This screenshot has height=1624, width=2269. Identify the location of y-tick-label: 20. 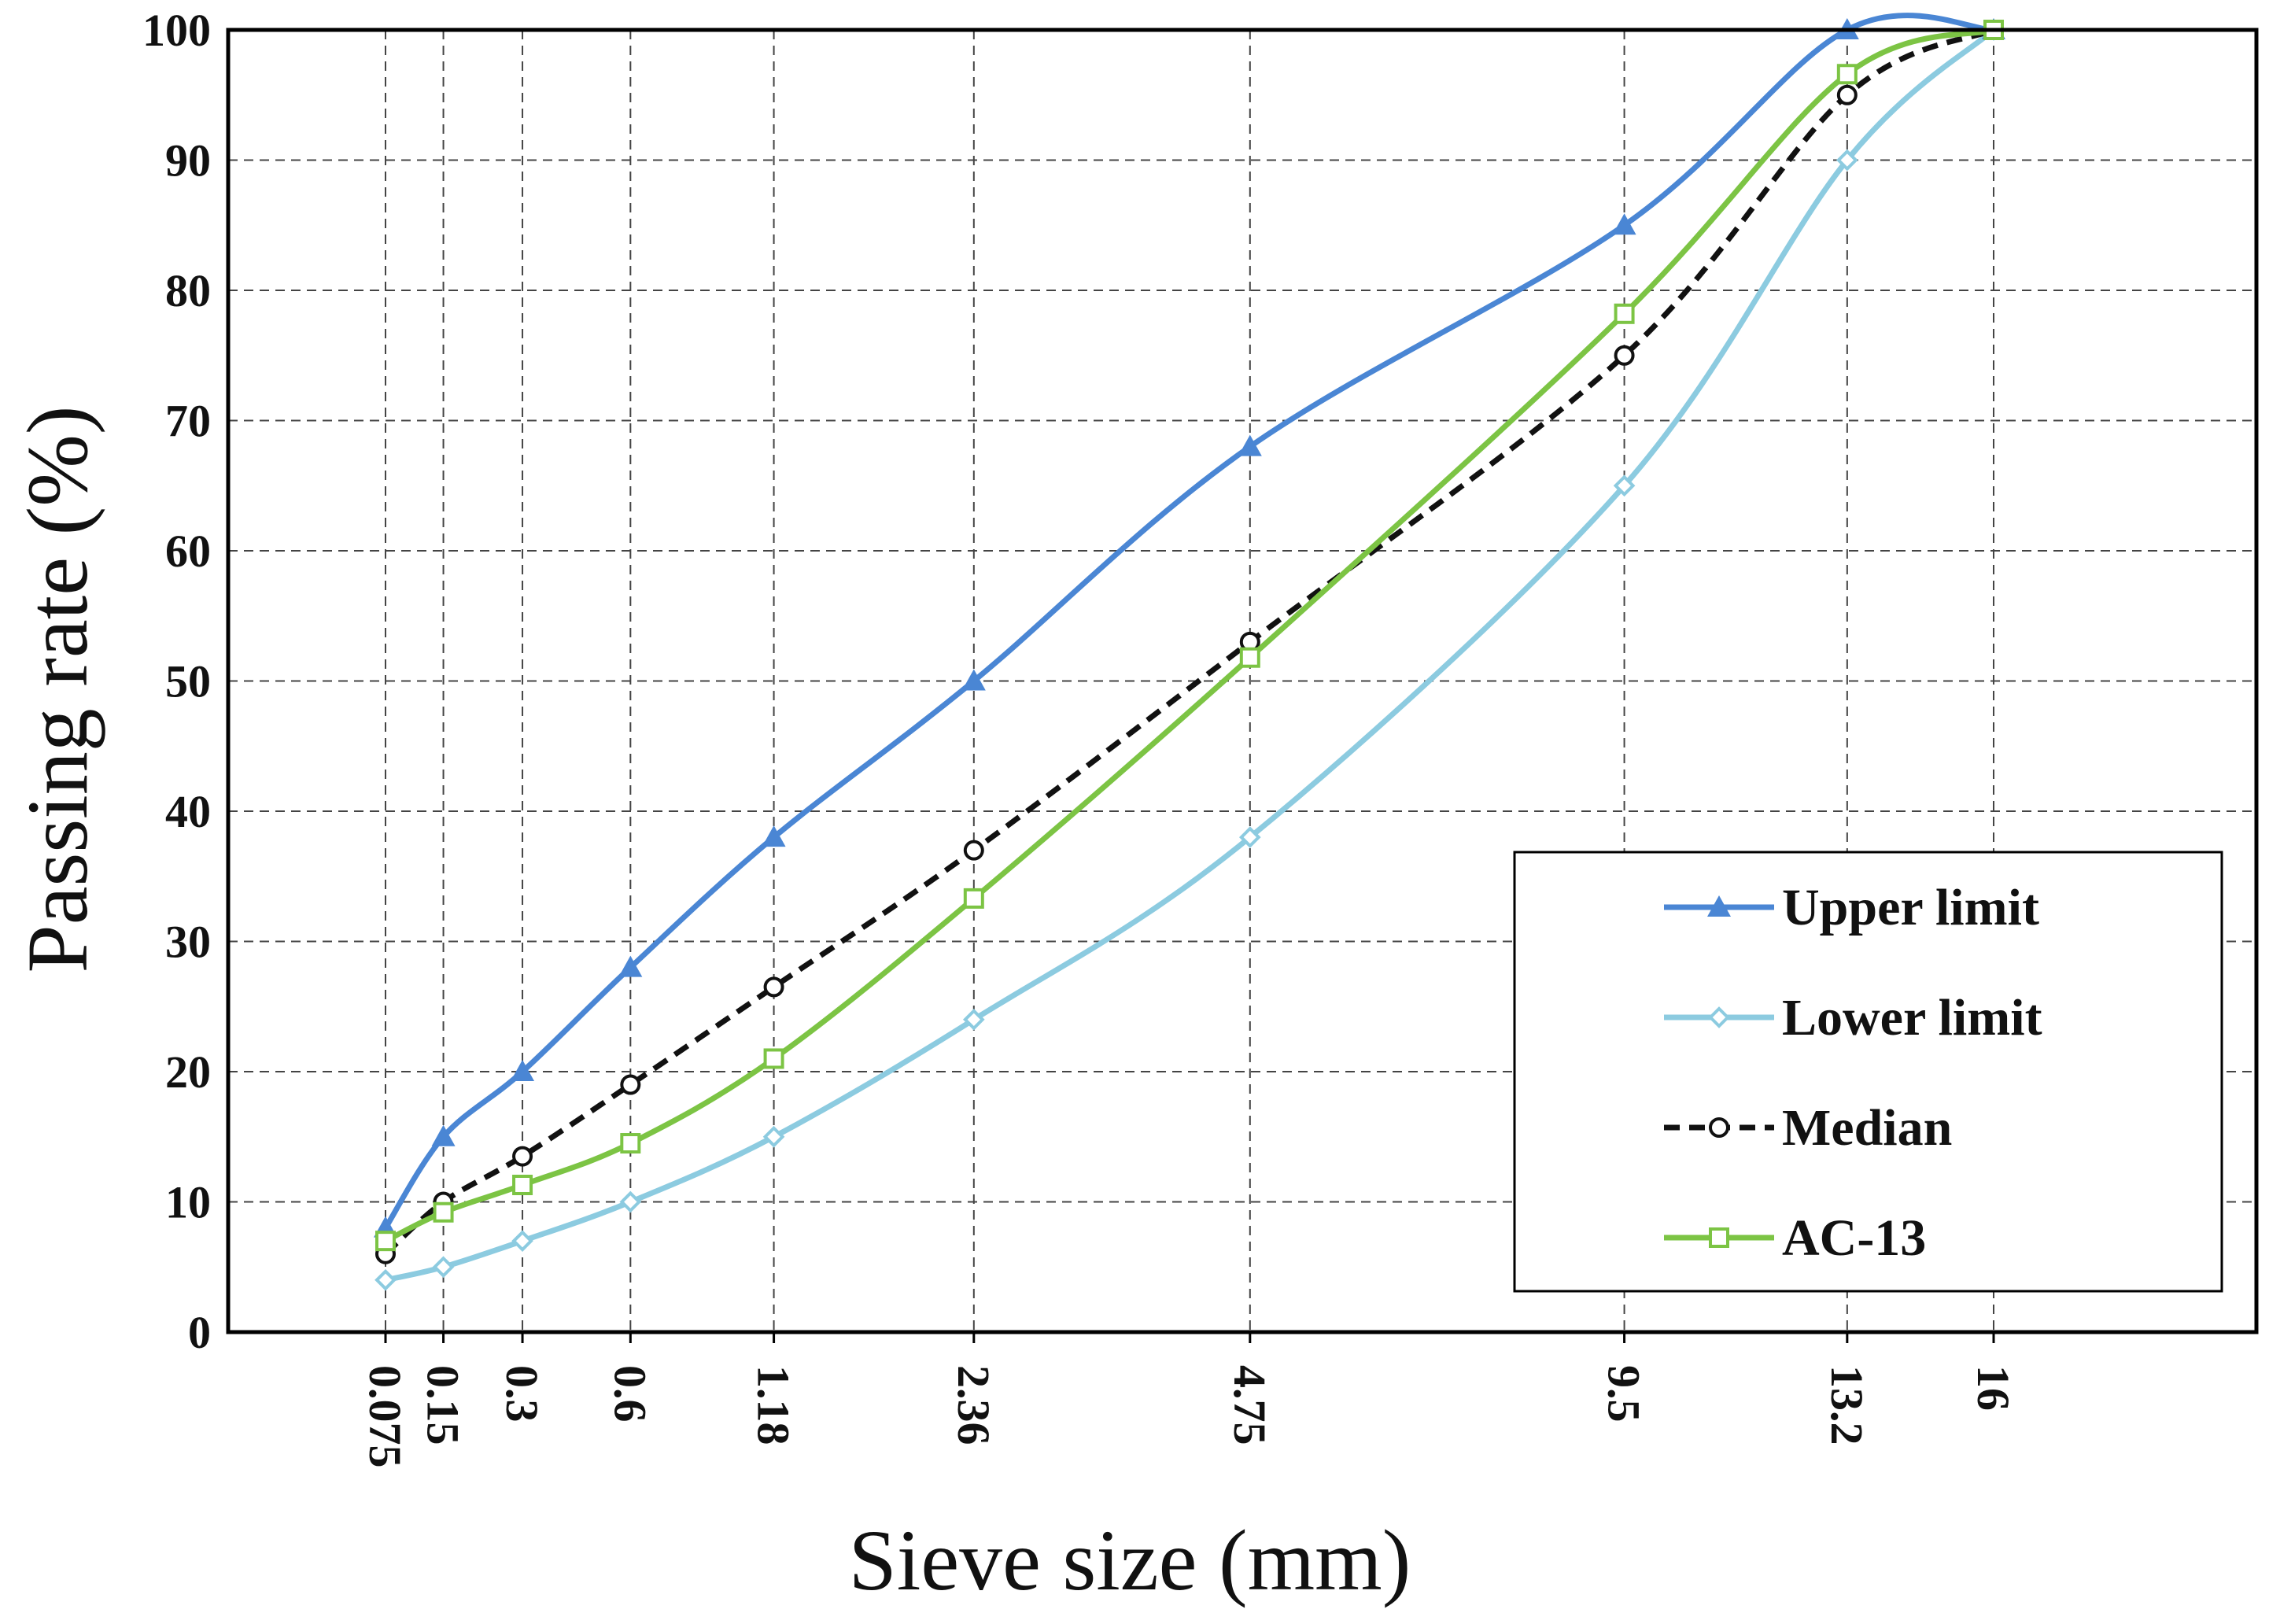
(188, 1072).